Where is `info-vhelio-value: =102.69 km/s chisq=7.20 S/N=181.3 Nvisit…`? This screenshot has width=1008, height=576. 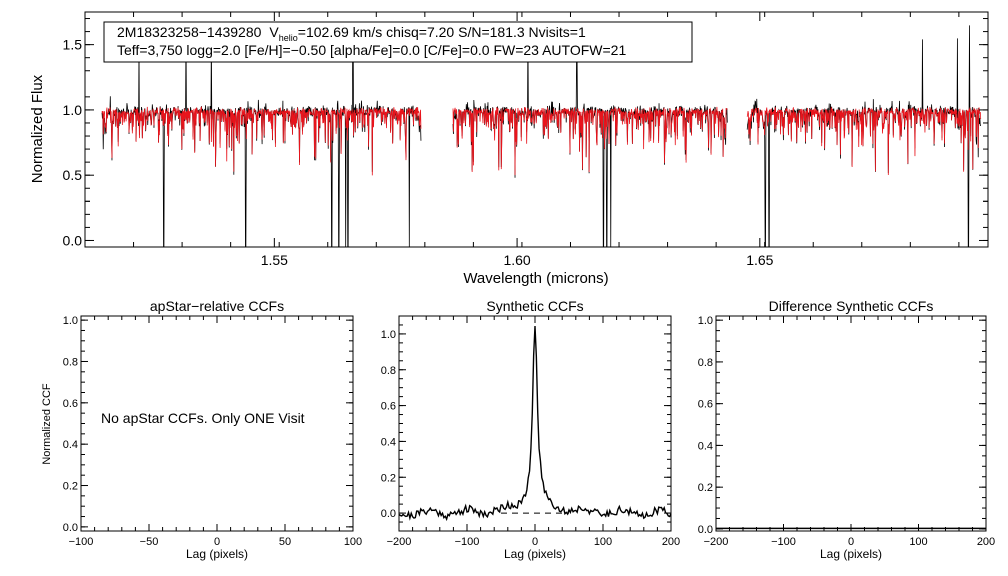
info-vhelio-value: =102.69 km/s chisq=7.20 S/N=181.3 Nvisit… is located at coordinates (442, 32).